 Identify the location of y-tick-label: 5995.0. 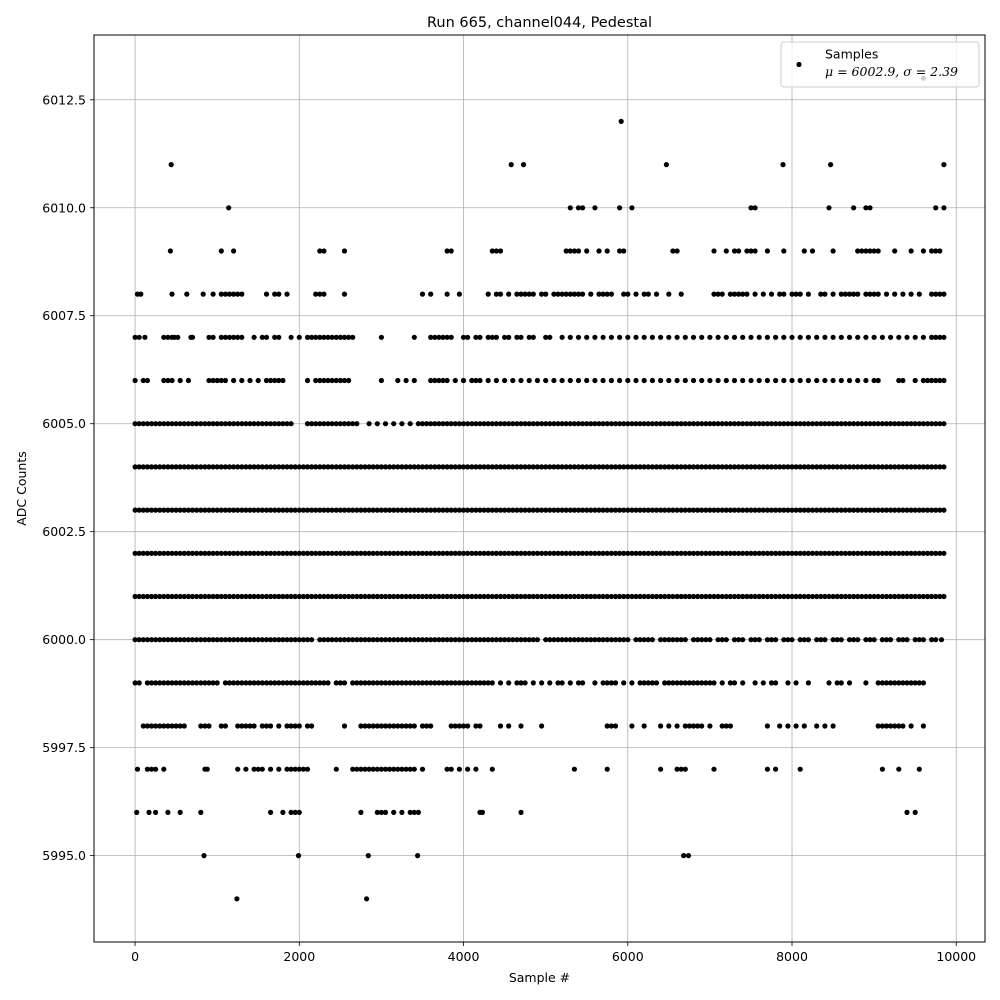
(64, 855).